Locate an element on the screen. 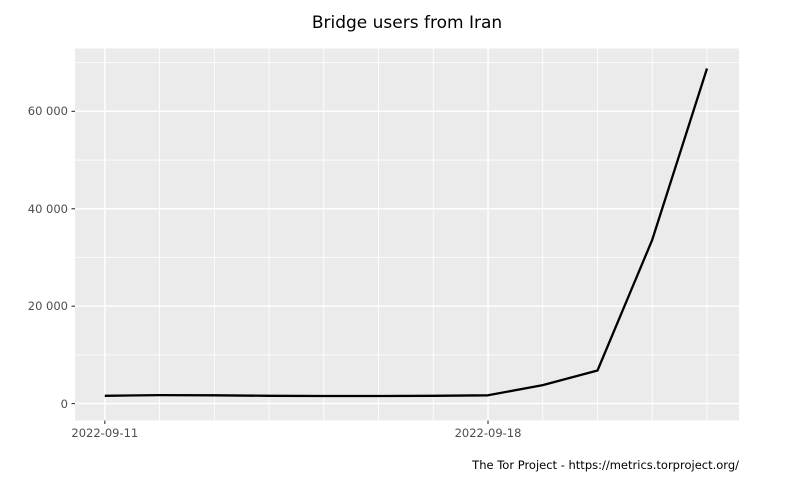  y-tick-label: 0 is located at coordinates (64, 403).